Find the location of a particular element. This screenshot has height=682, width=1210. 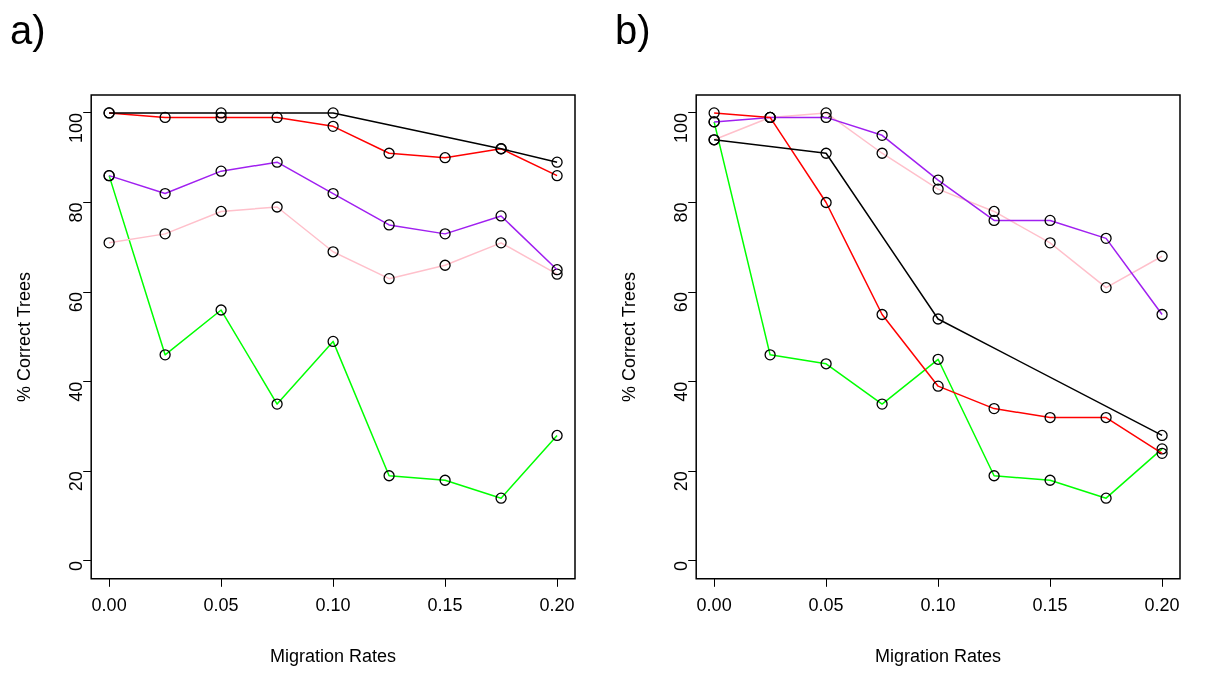

chart-title: b) is located at coordinates (633, 30).